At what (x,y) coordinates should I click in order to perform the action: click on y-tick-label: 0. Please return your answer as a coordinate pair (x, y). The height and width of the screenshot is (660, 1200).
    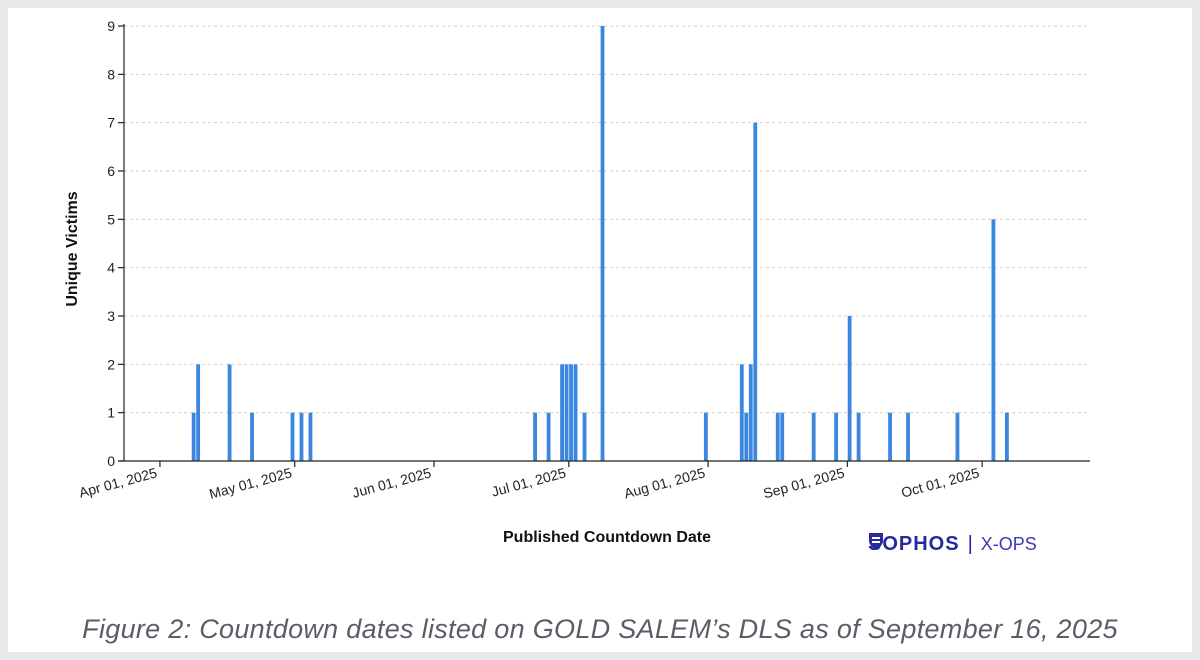
    Looking at the image, I should click on (111, 461).